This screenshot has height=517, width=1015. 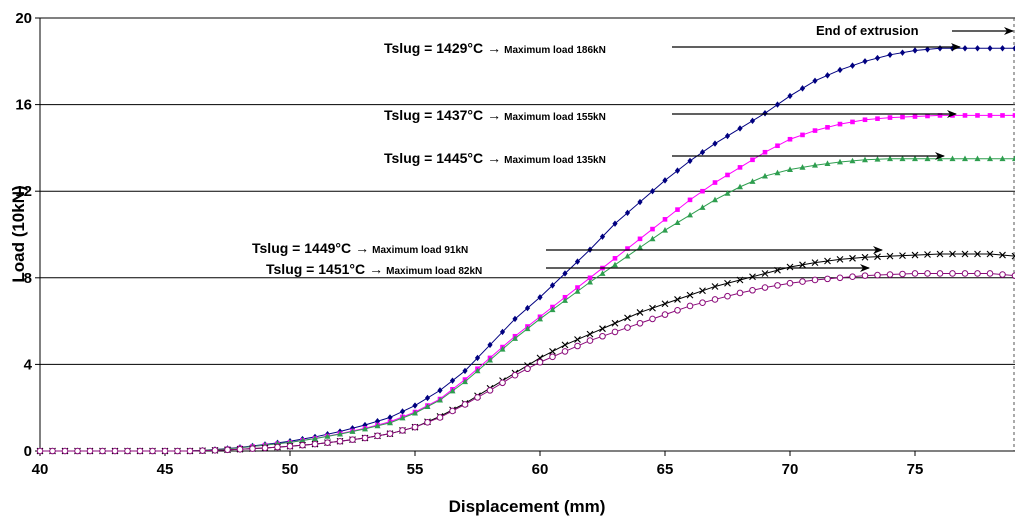 What do you see at coordinates (165, 469) in the screenshot?
I see `x-tick-label: 45` at bounding box center [165, 469].